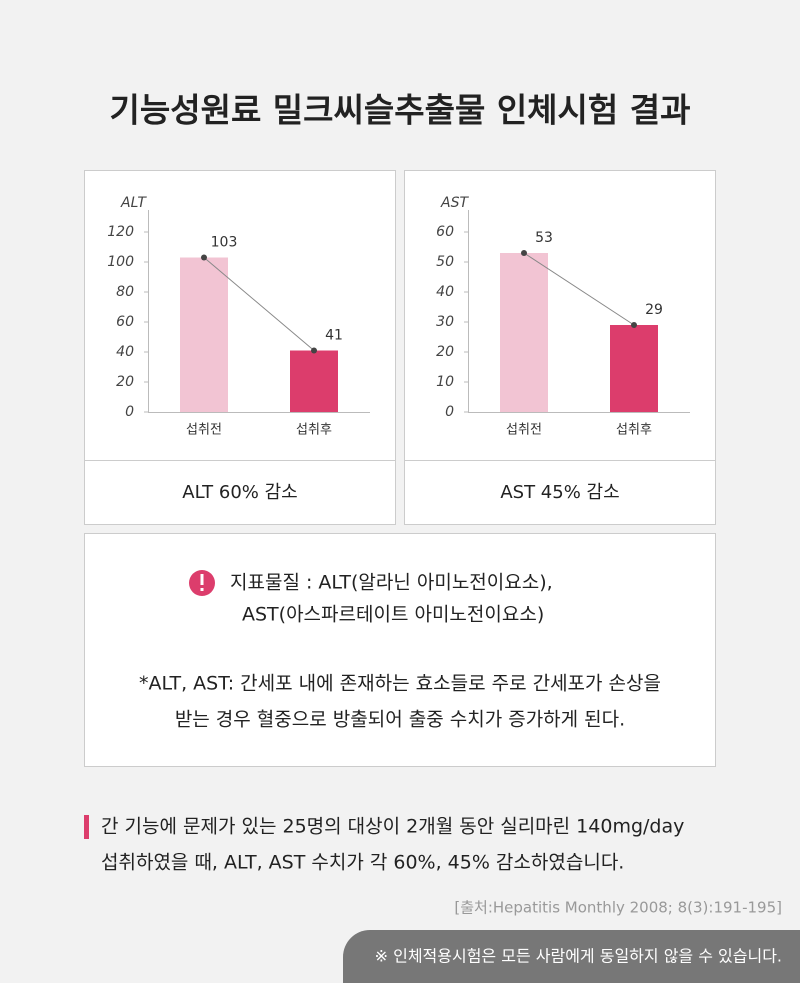 The width and height of the screenshot is (800, 983). I want to click on y-tick-label: 120, so click(120, 232).